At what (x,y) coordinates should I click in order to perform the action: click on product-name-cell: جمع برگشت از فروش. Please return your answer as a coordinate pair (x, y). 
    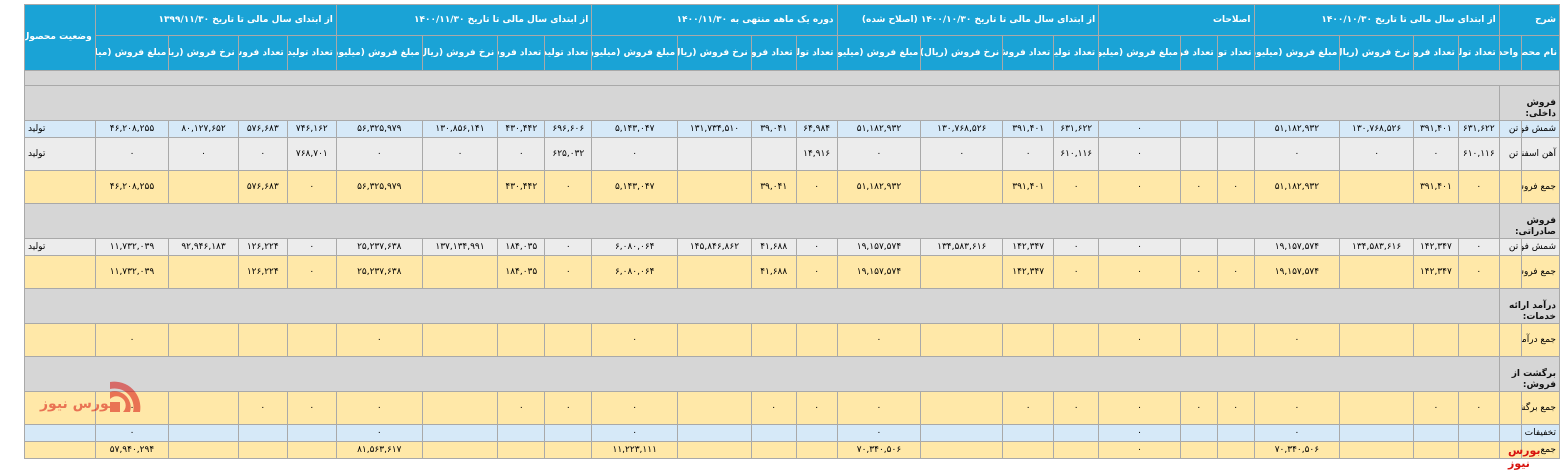
    Looking at the image, I should click on (1540, 408).